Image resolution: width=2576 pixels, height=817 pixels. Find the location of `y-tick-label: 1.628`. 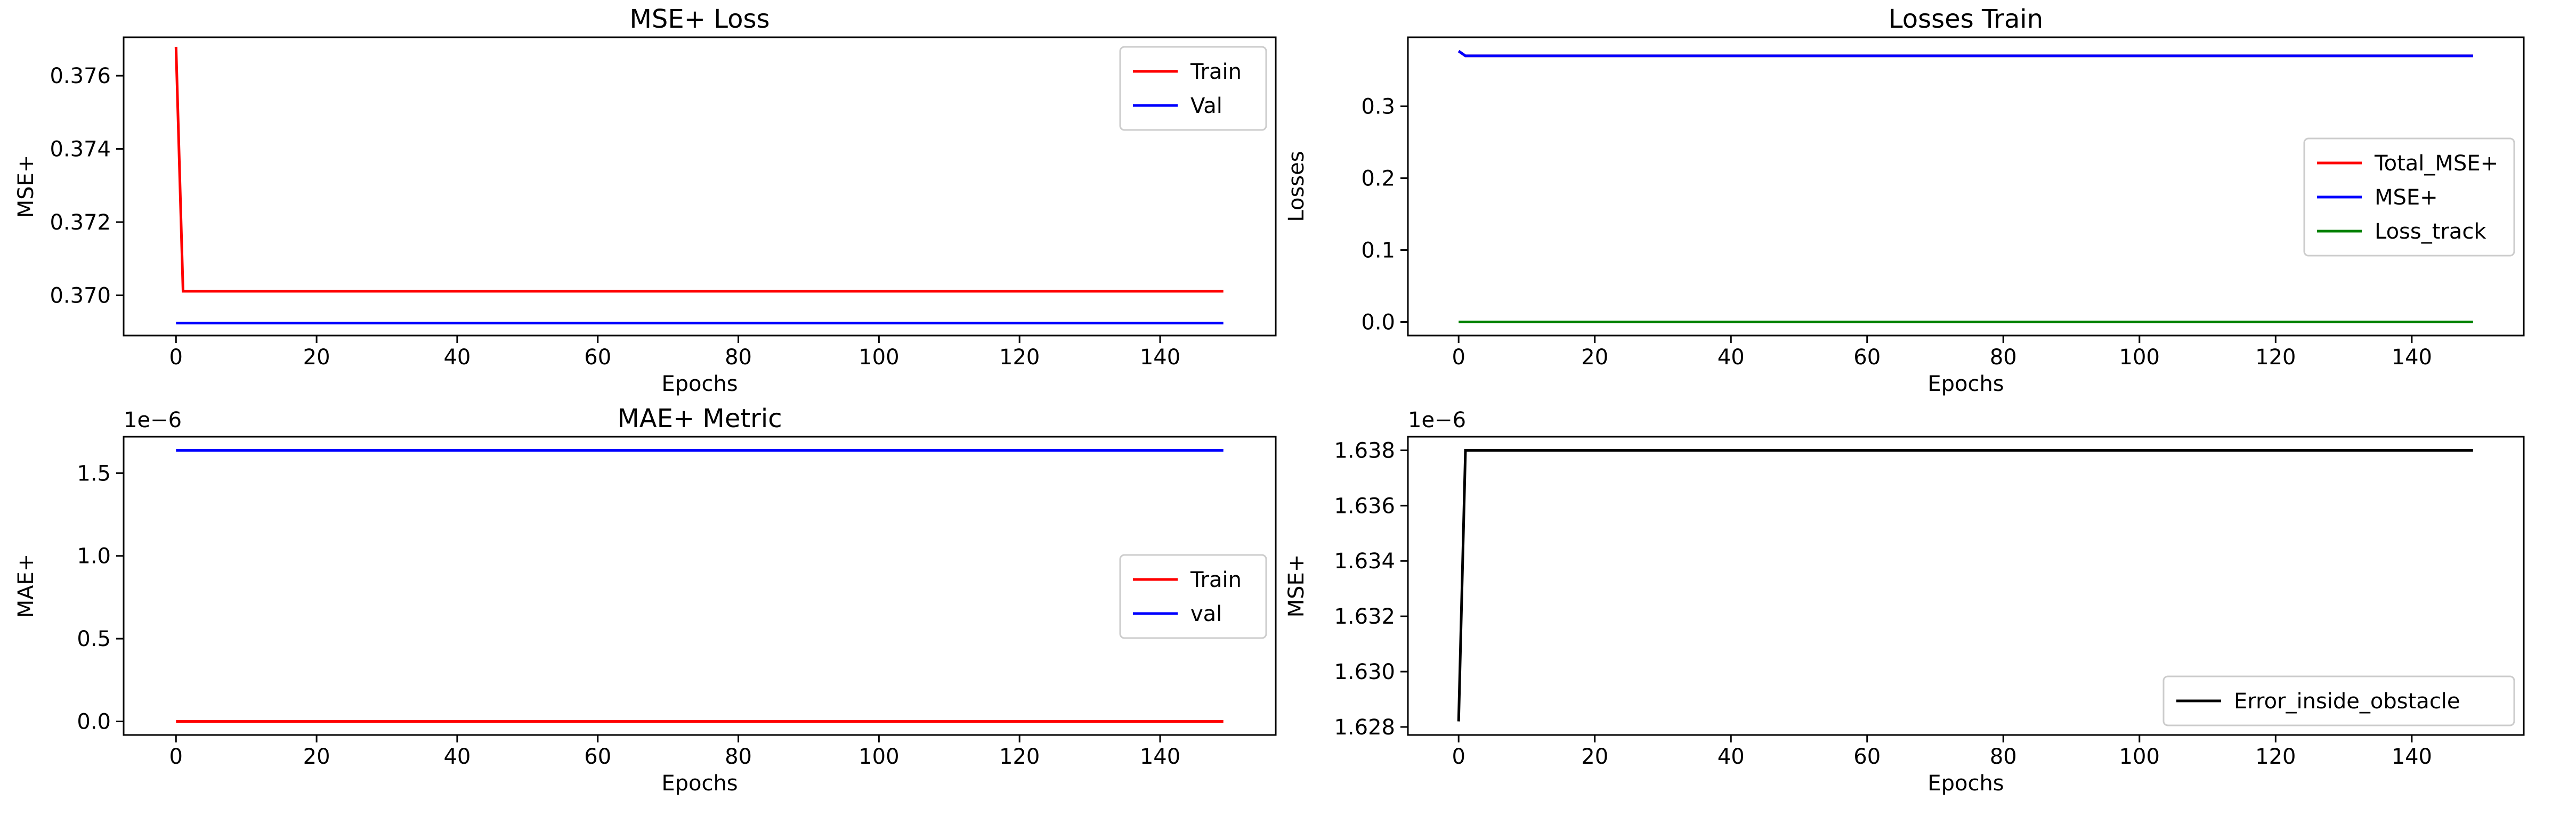

y-tick-label: 1.628 is located at coordinates (1364, 727).